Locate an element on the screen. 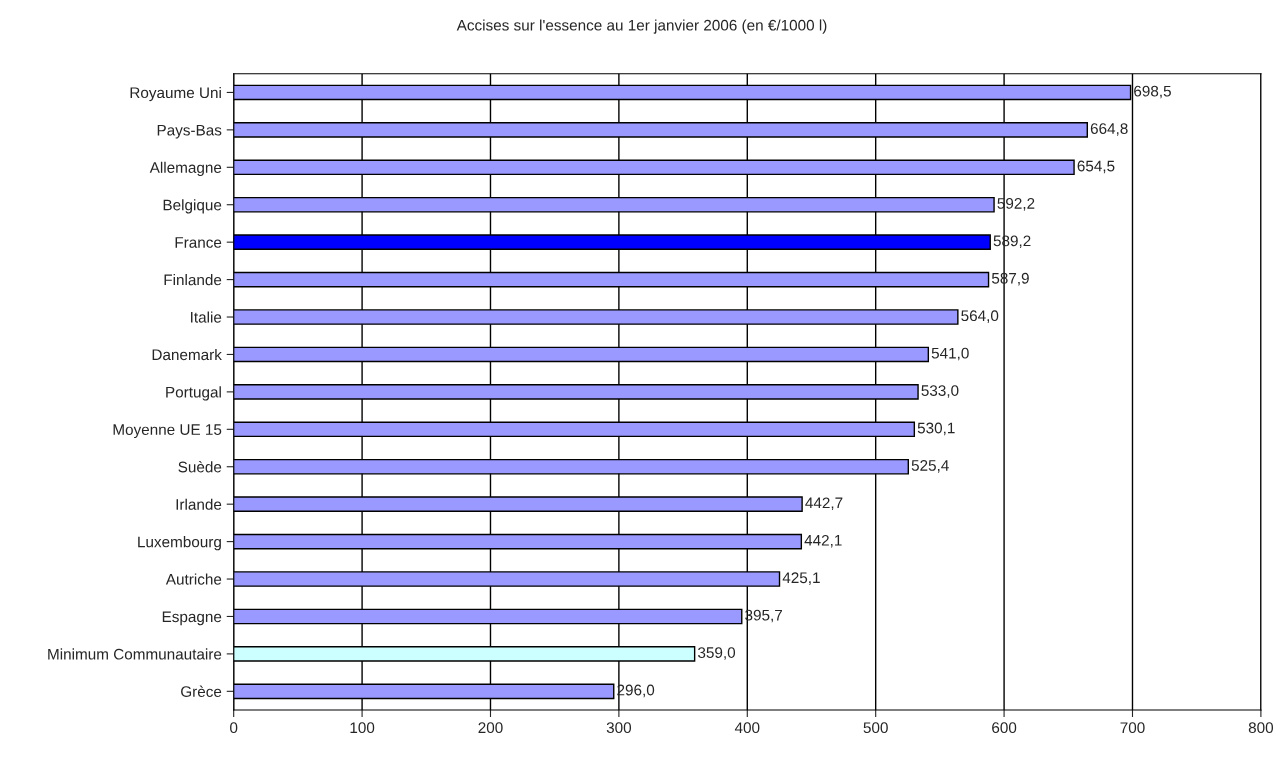 This screenshot has width=1284, height=776. y-tick-label: Grèce is located at coordinates (201, 691).